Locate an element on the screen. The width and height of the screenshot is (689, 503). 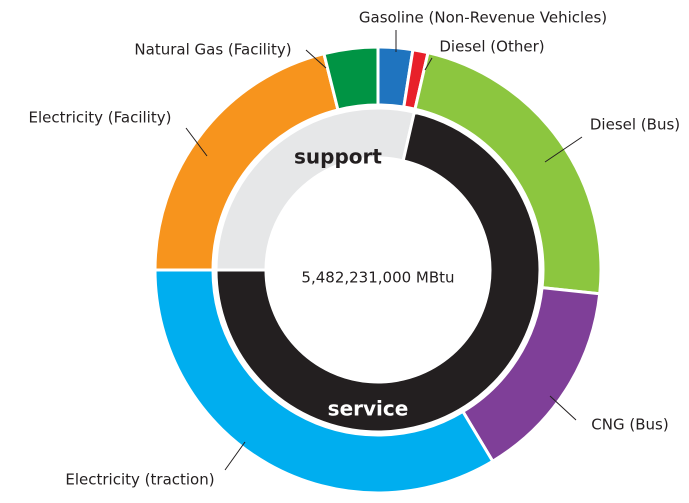
inner-label: support is located at coordinates (338, 157).